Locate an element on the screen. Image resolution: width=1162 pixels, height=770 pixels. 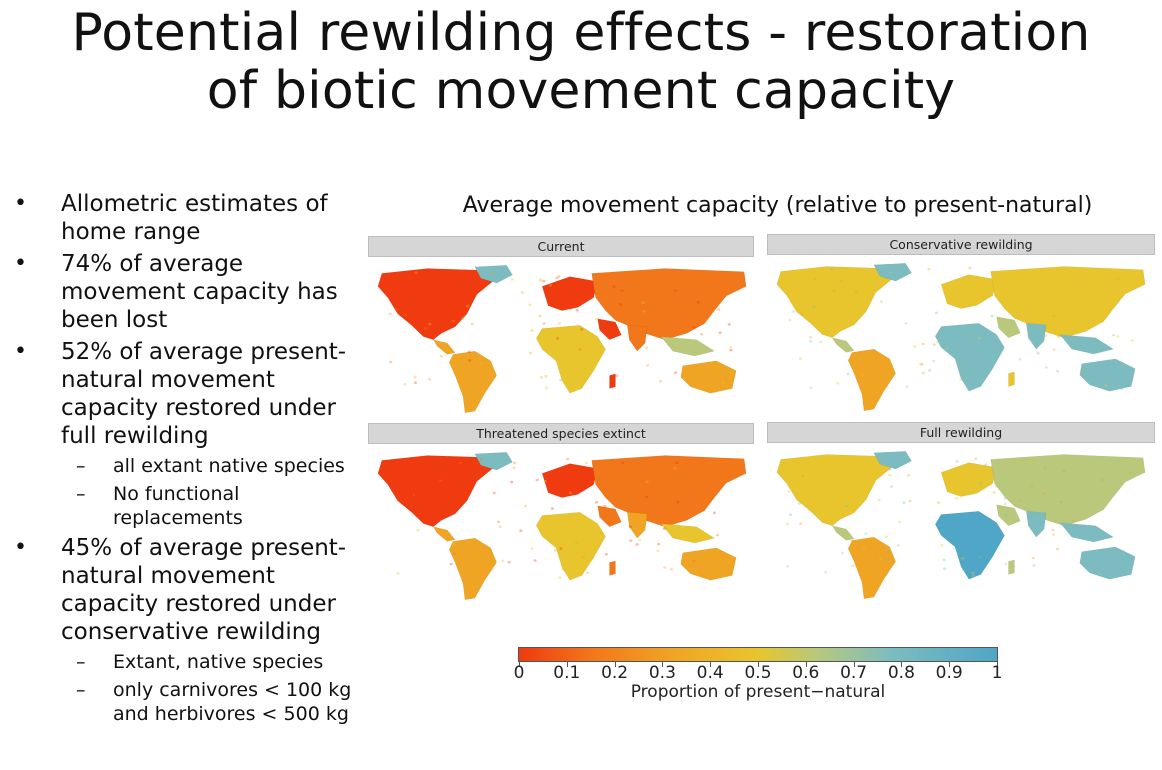
continent-australia is located at coordinates (1107, 563).